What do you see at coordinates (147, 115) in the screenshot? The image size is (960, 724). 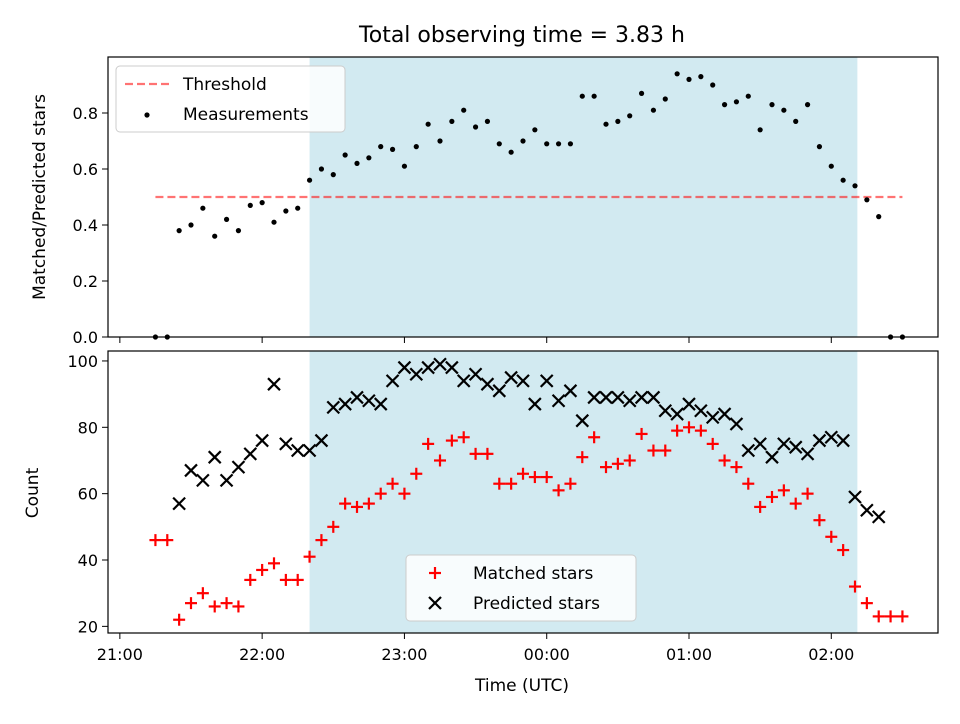 I see `legend-measurements-swatch` at bounding box center [147, 115].